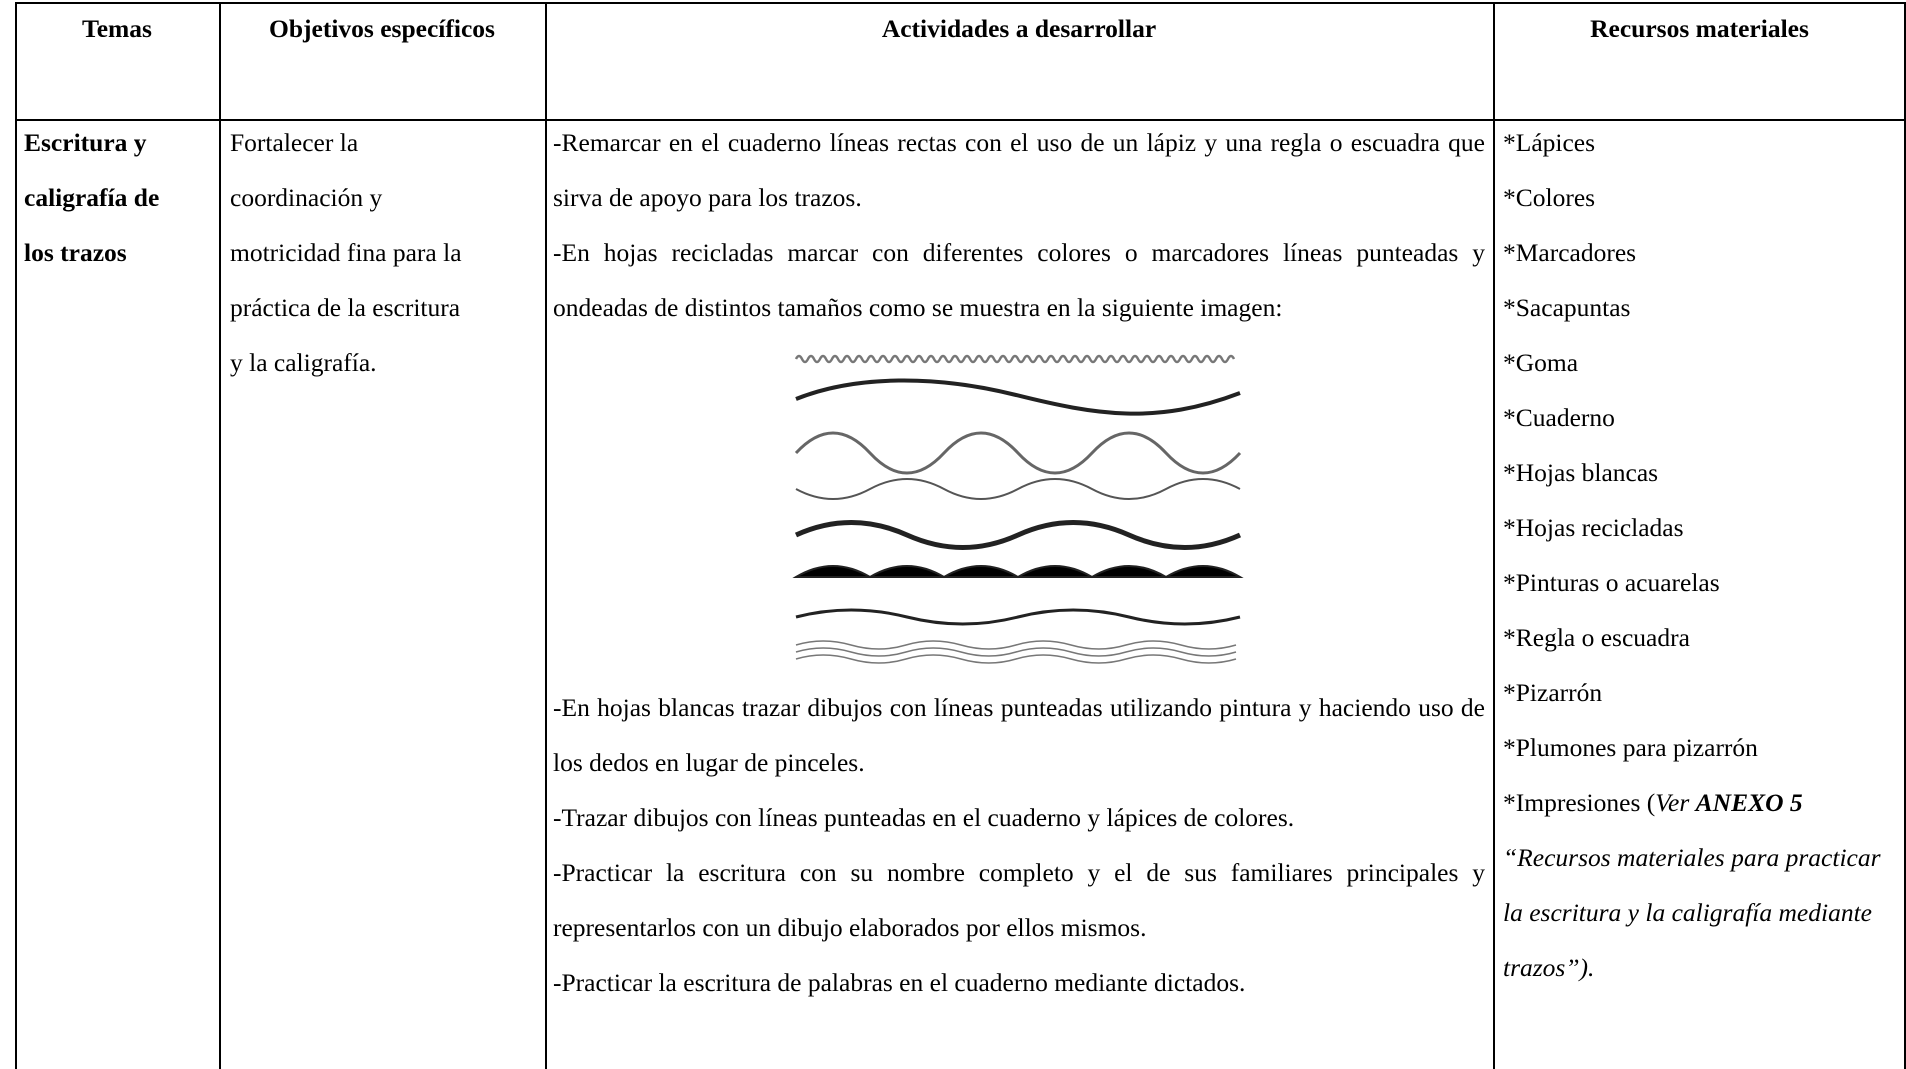 Image resolution: width=1906 pixels, height=1069 pixels. What do you see at coordinates (382, 28) in the screenshot?
I see `header-cell: Objetivos específicos` at bounding box center [382, 28].